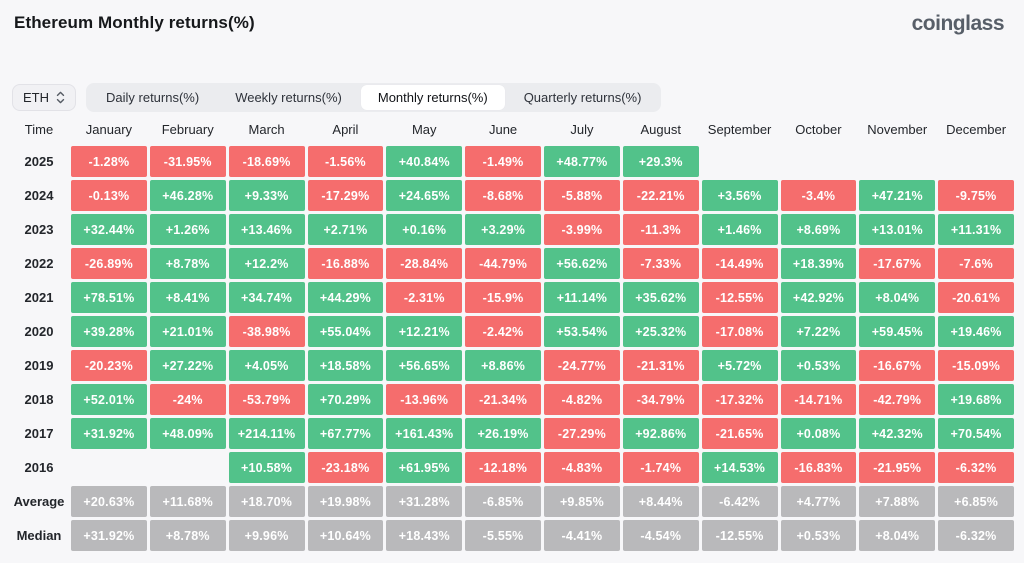  Describe the element at coordinates (424, 229) in the screenshot. I see `return-cell: +0.16%` at that location.